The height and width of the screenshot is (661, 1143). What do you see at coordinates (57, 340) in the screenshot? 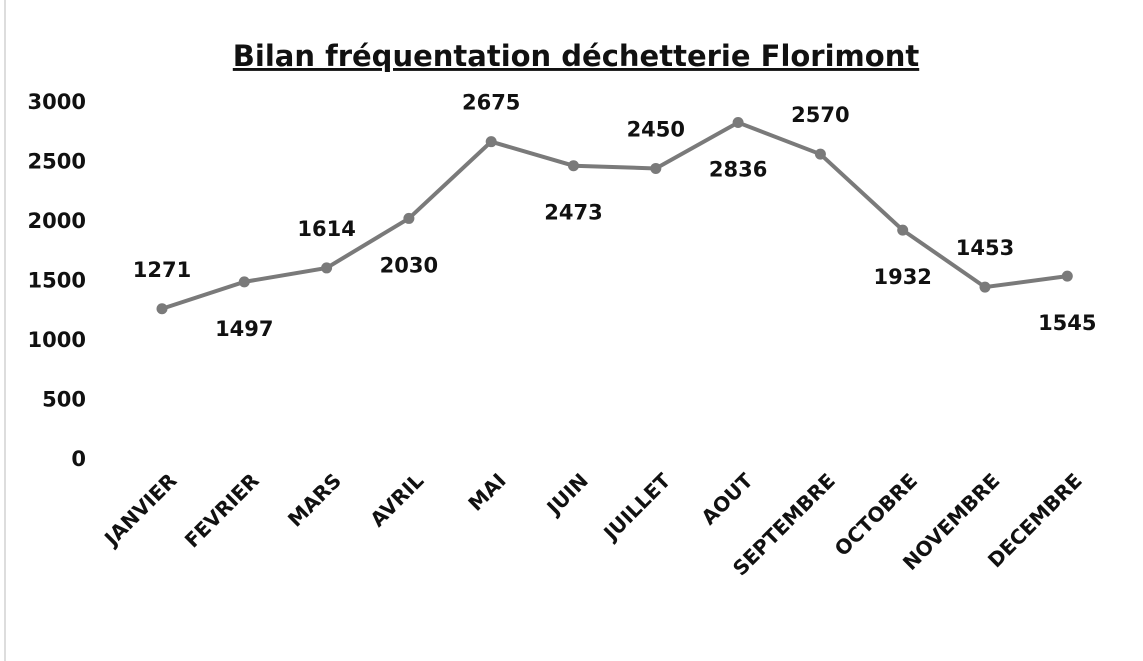
I see `y-tick-label: 1000` at bounding box center [57, 340].